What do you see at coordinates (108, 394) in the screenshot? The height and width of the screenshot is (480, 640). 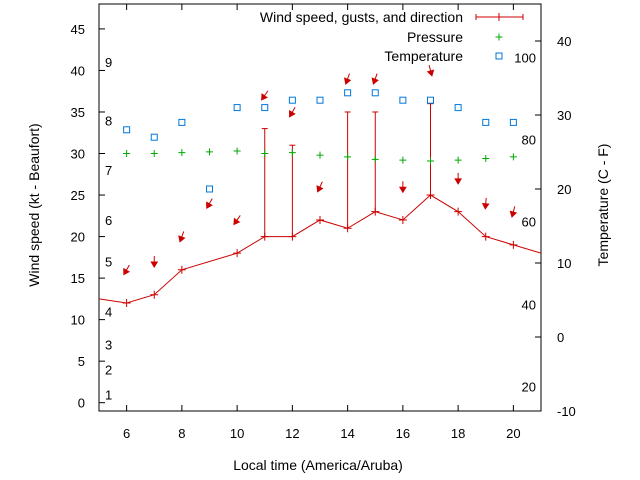 I see `beaufort-label: 1` at bounding box center [108, 394].